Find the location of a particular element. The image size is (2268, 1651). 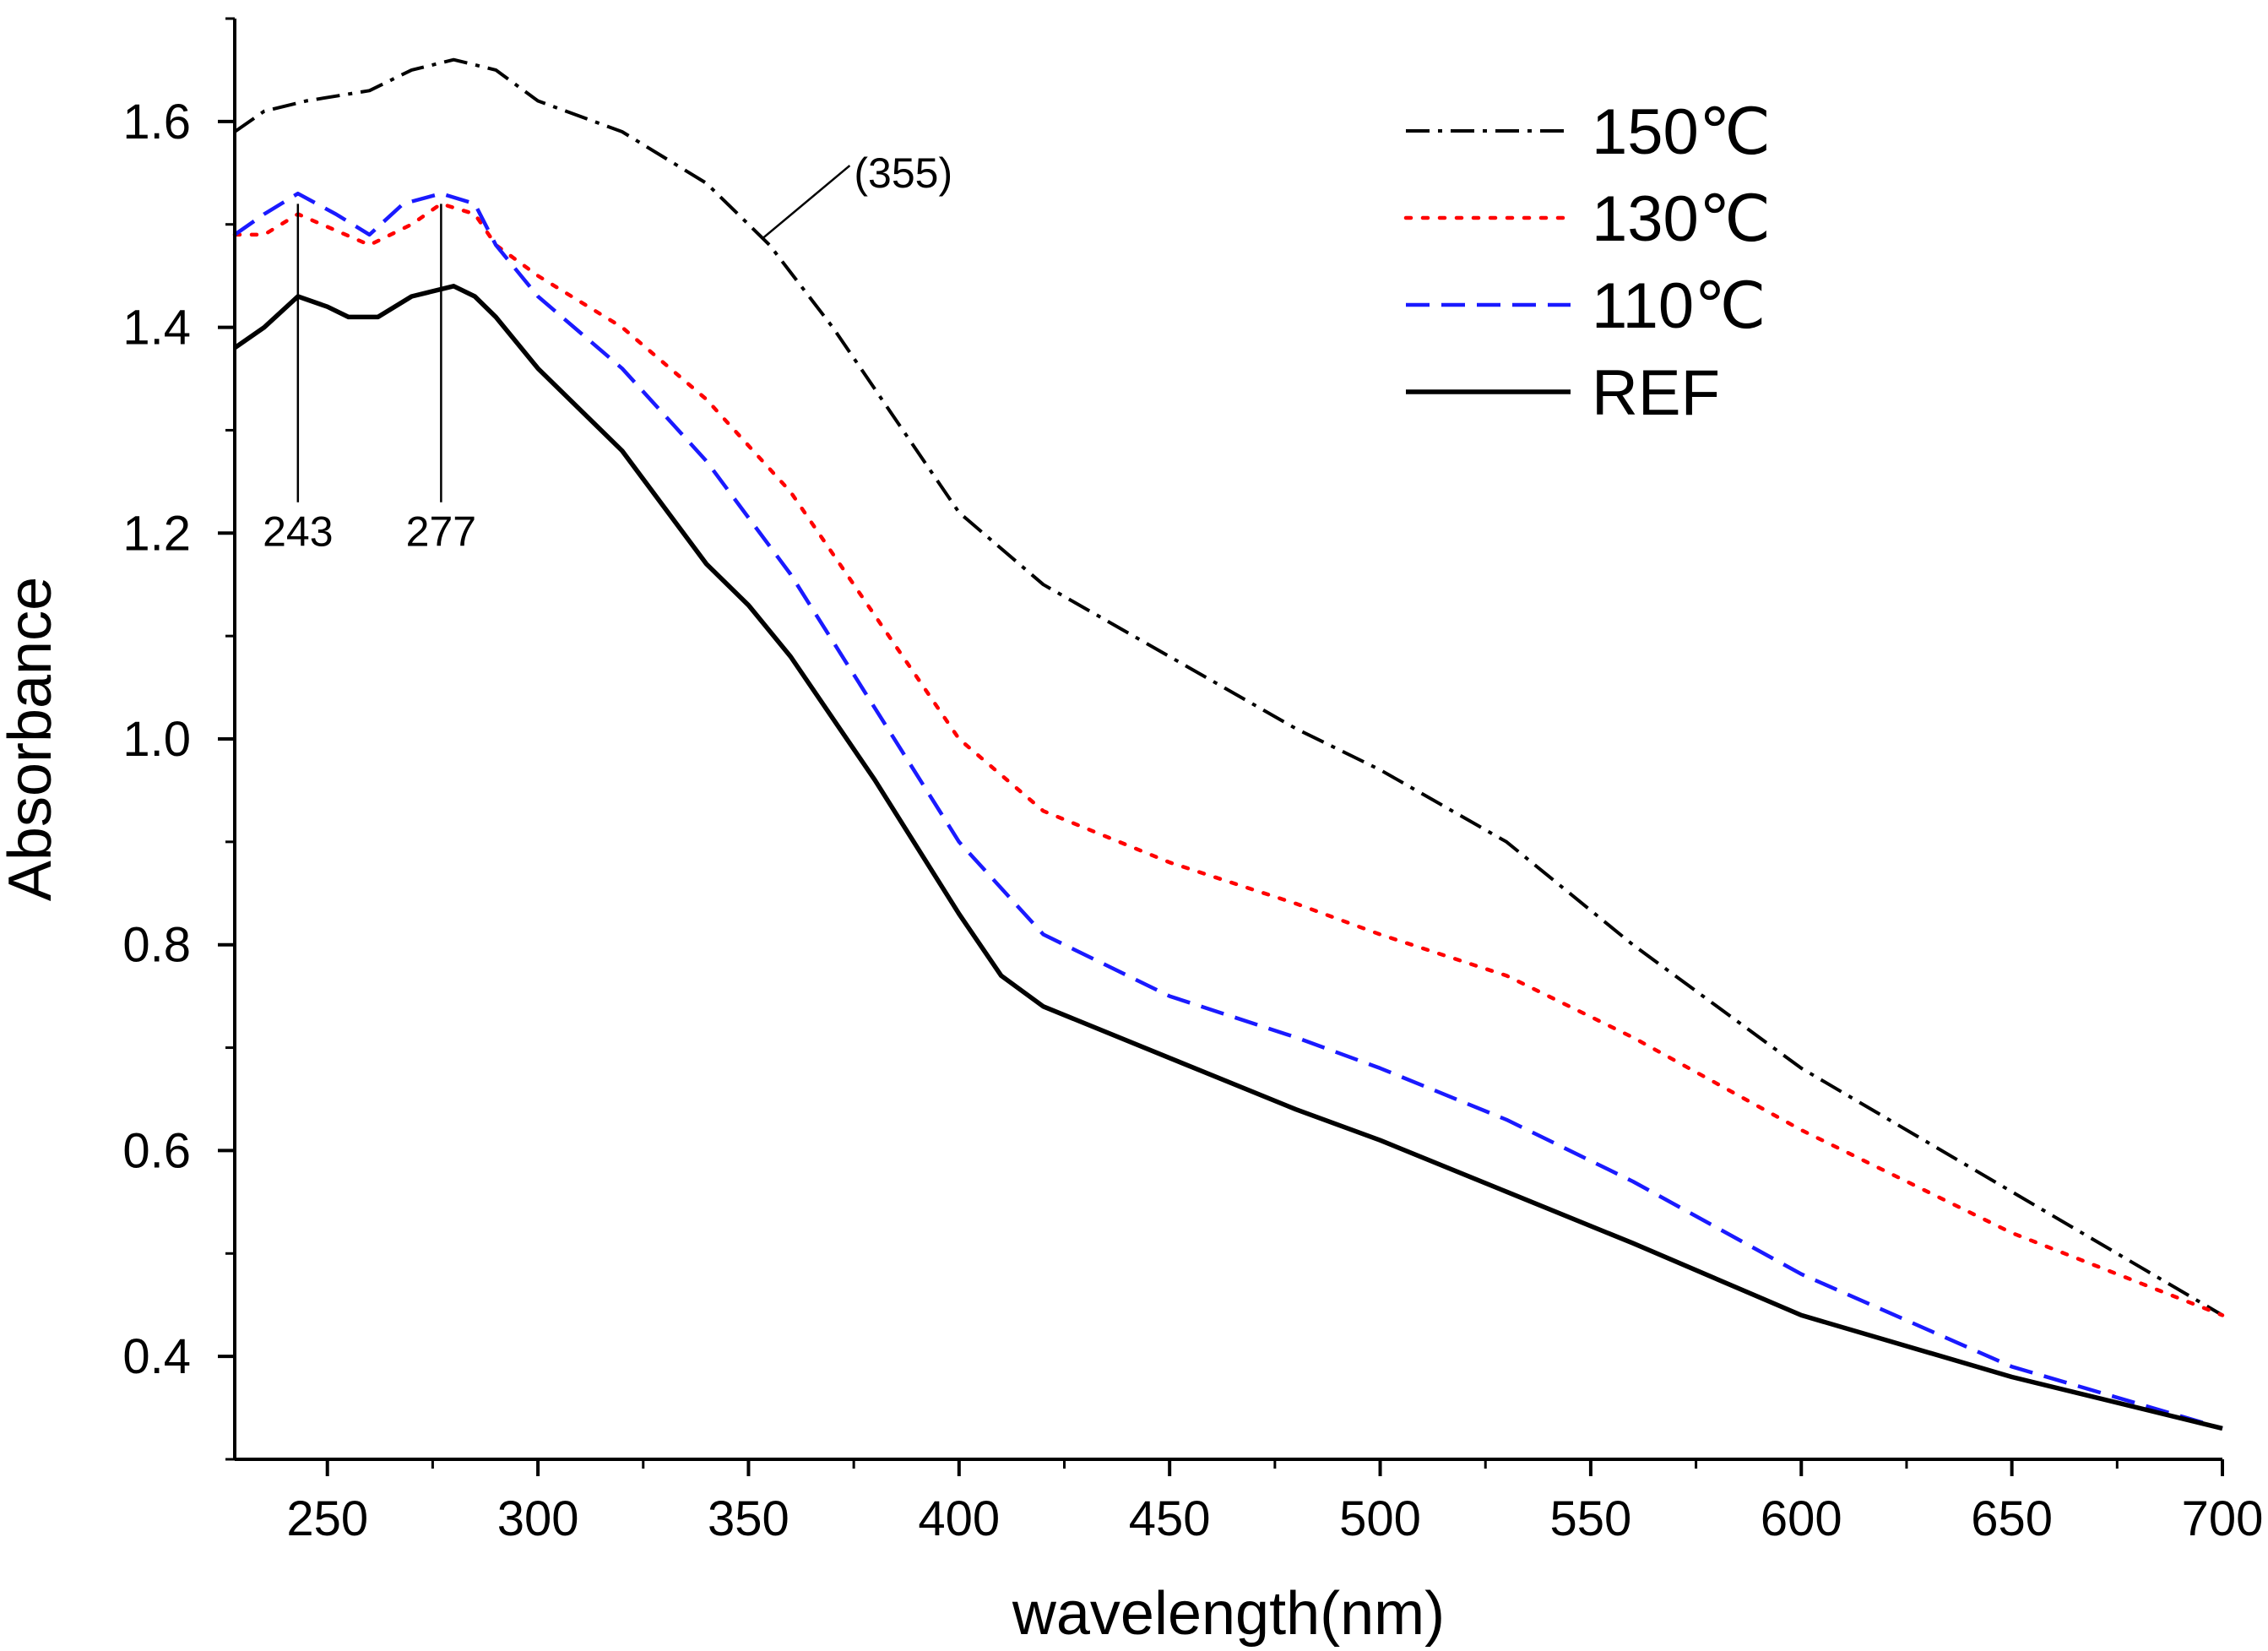

y-tick-label: 1.4 is located at coordinates (156, 328).